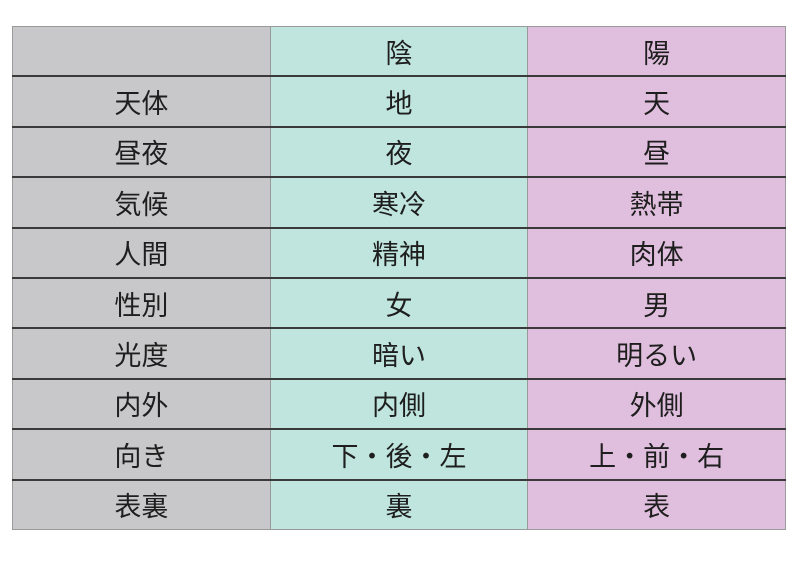  I want to click on yang-cell: 天, so click(656, 102).